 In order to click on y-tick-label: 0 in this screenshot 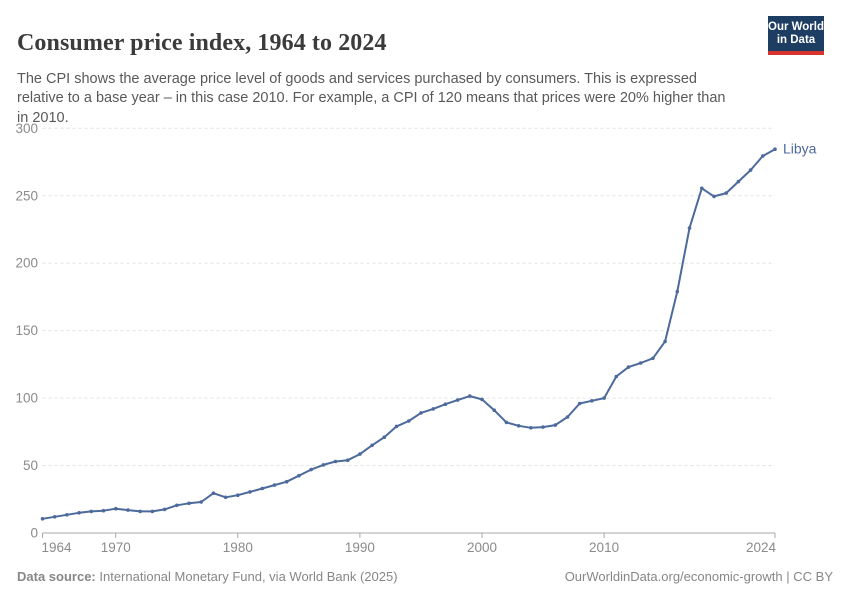, I will do `click(34, 533)`.